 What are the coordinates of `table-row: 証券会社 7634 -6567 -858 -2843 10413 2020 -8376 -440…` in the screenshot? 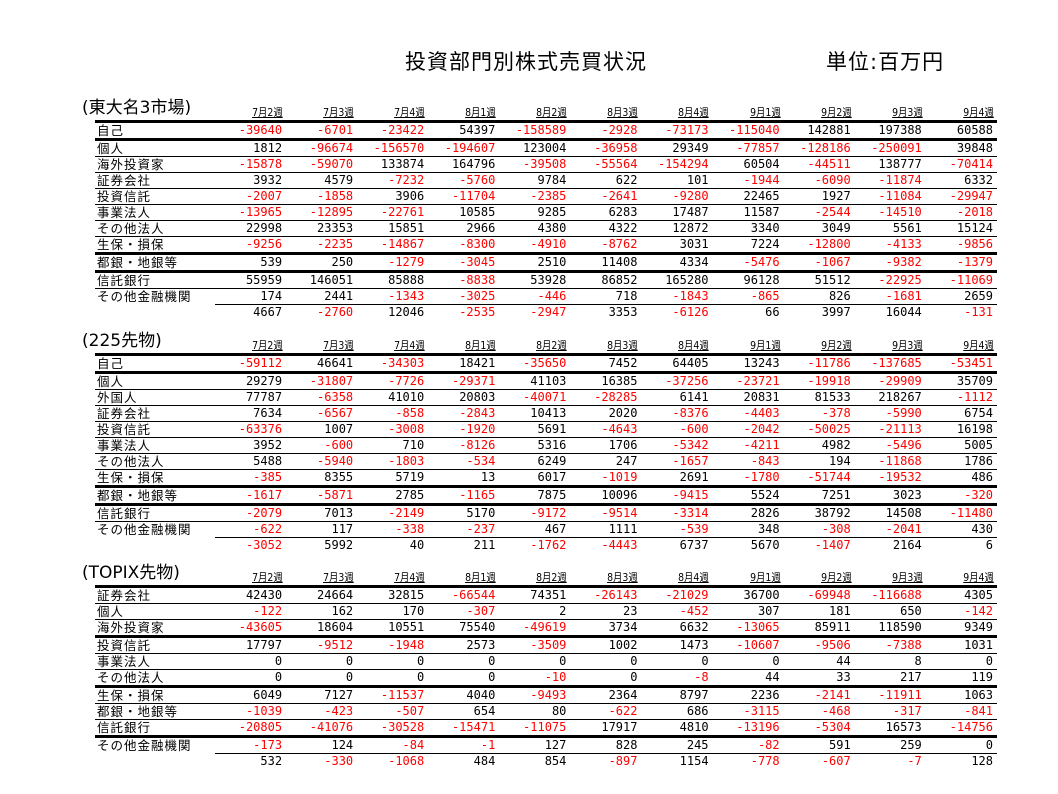 It's located at (546, 413).